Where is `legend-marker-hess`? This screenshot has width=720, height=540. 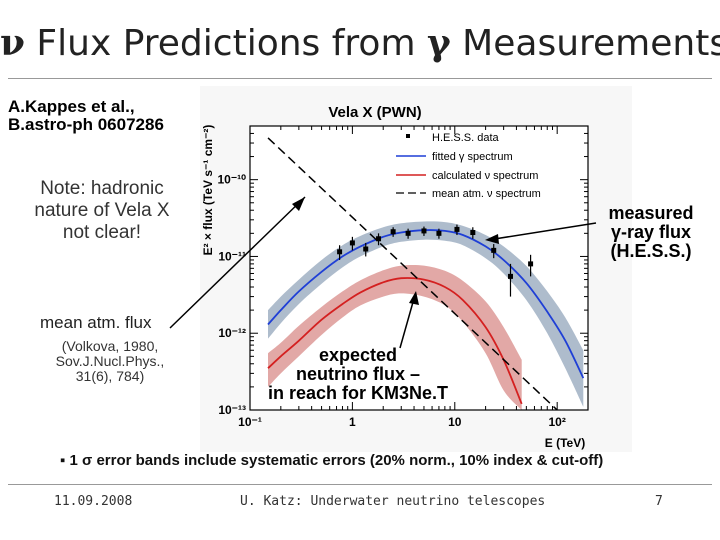 legend-marker-hess is located at coordinates (408, 136).